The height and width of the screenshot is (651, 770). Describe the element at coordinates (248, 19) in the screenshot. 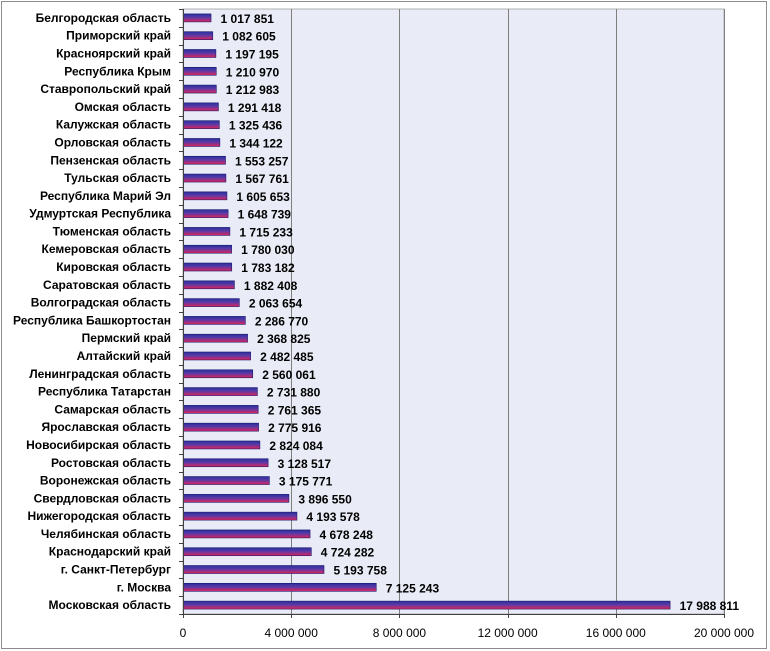

I see `data-label: 1 017 851` at that location.